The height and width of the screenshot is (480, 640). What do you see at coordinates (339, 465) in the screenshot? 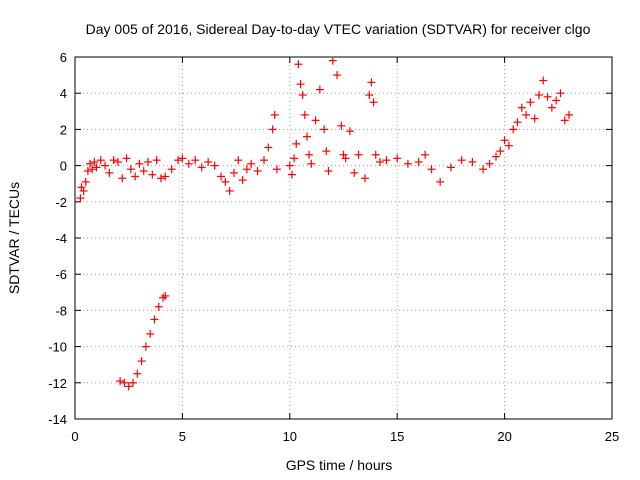
I see `x-axis-label: GPS time / hours` at bounding box center [339, 465].